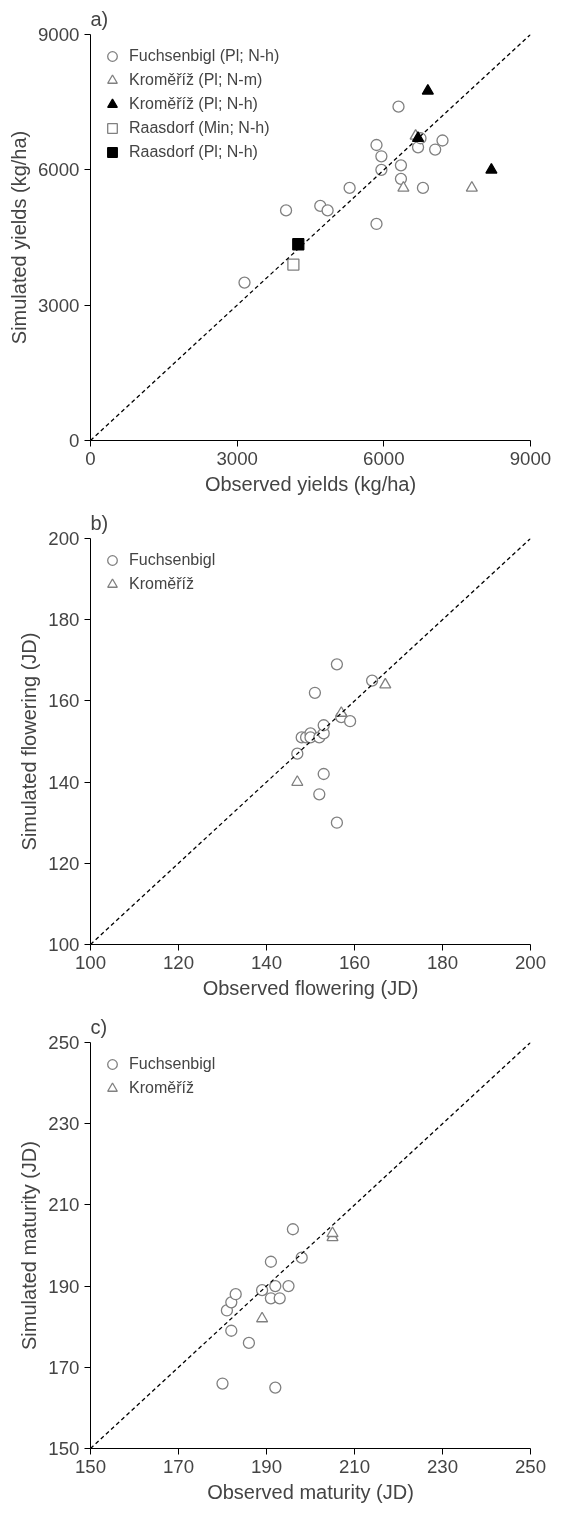 Image resolution: width=576 pixels, height=1515 pixels. I want to click on x-tick-label: 9000, so click(530, 458).